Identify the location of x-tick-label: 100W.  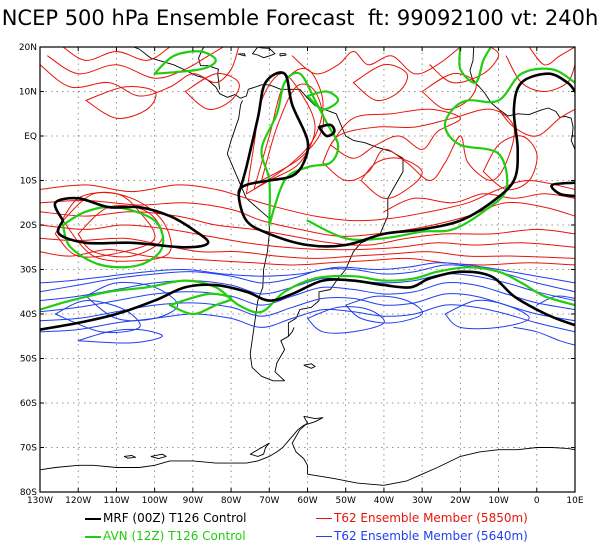
(155, 501).